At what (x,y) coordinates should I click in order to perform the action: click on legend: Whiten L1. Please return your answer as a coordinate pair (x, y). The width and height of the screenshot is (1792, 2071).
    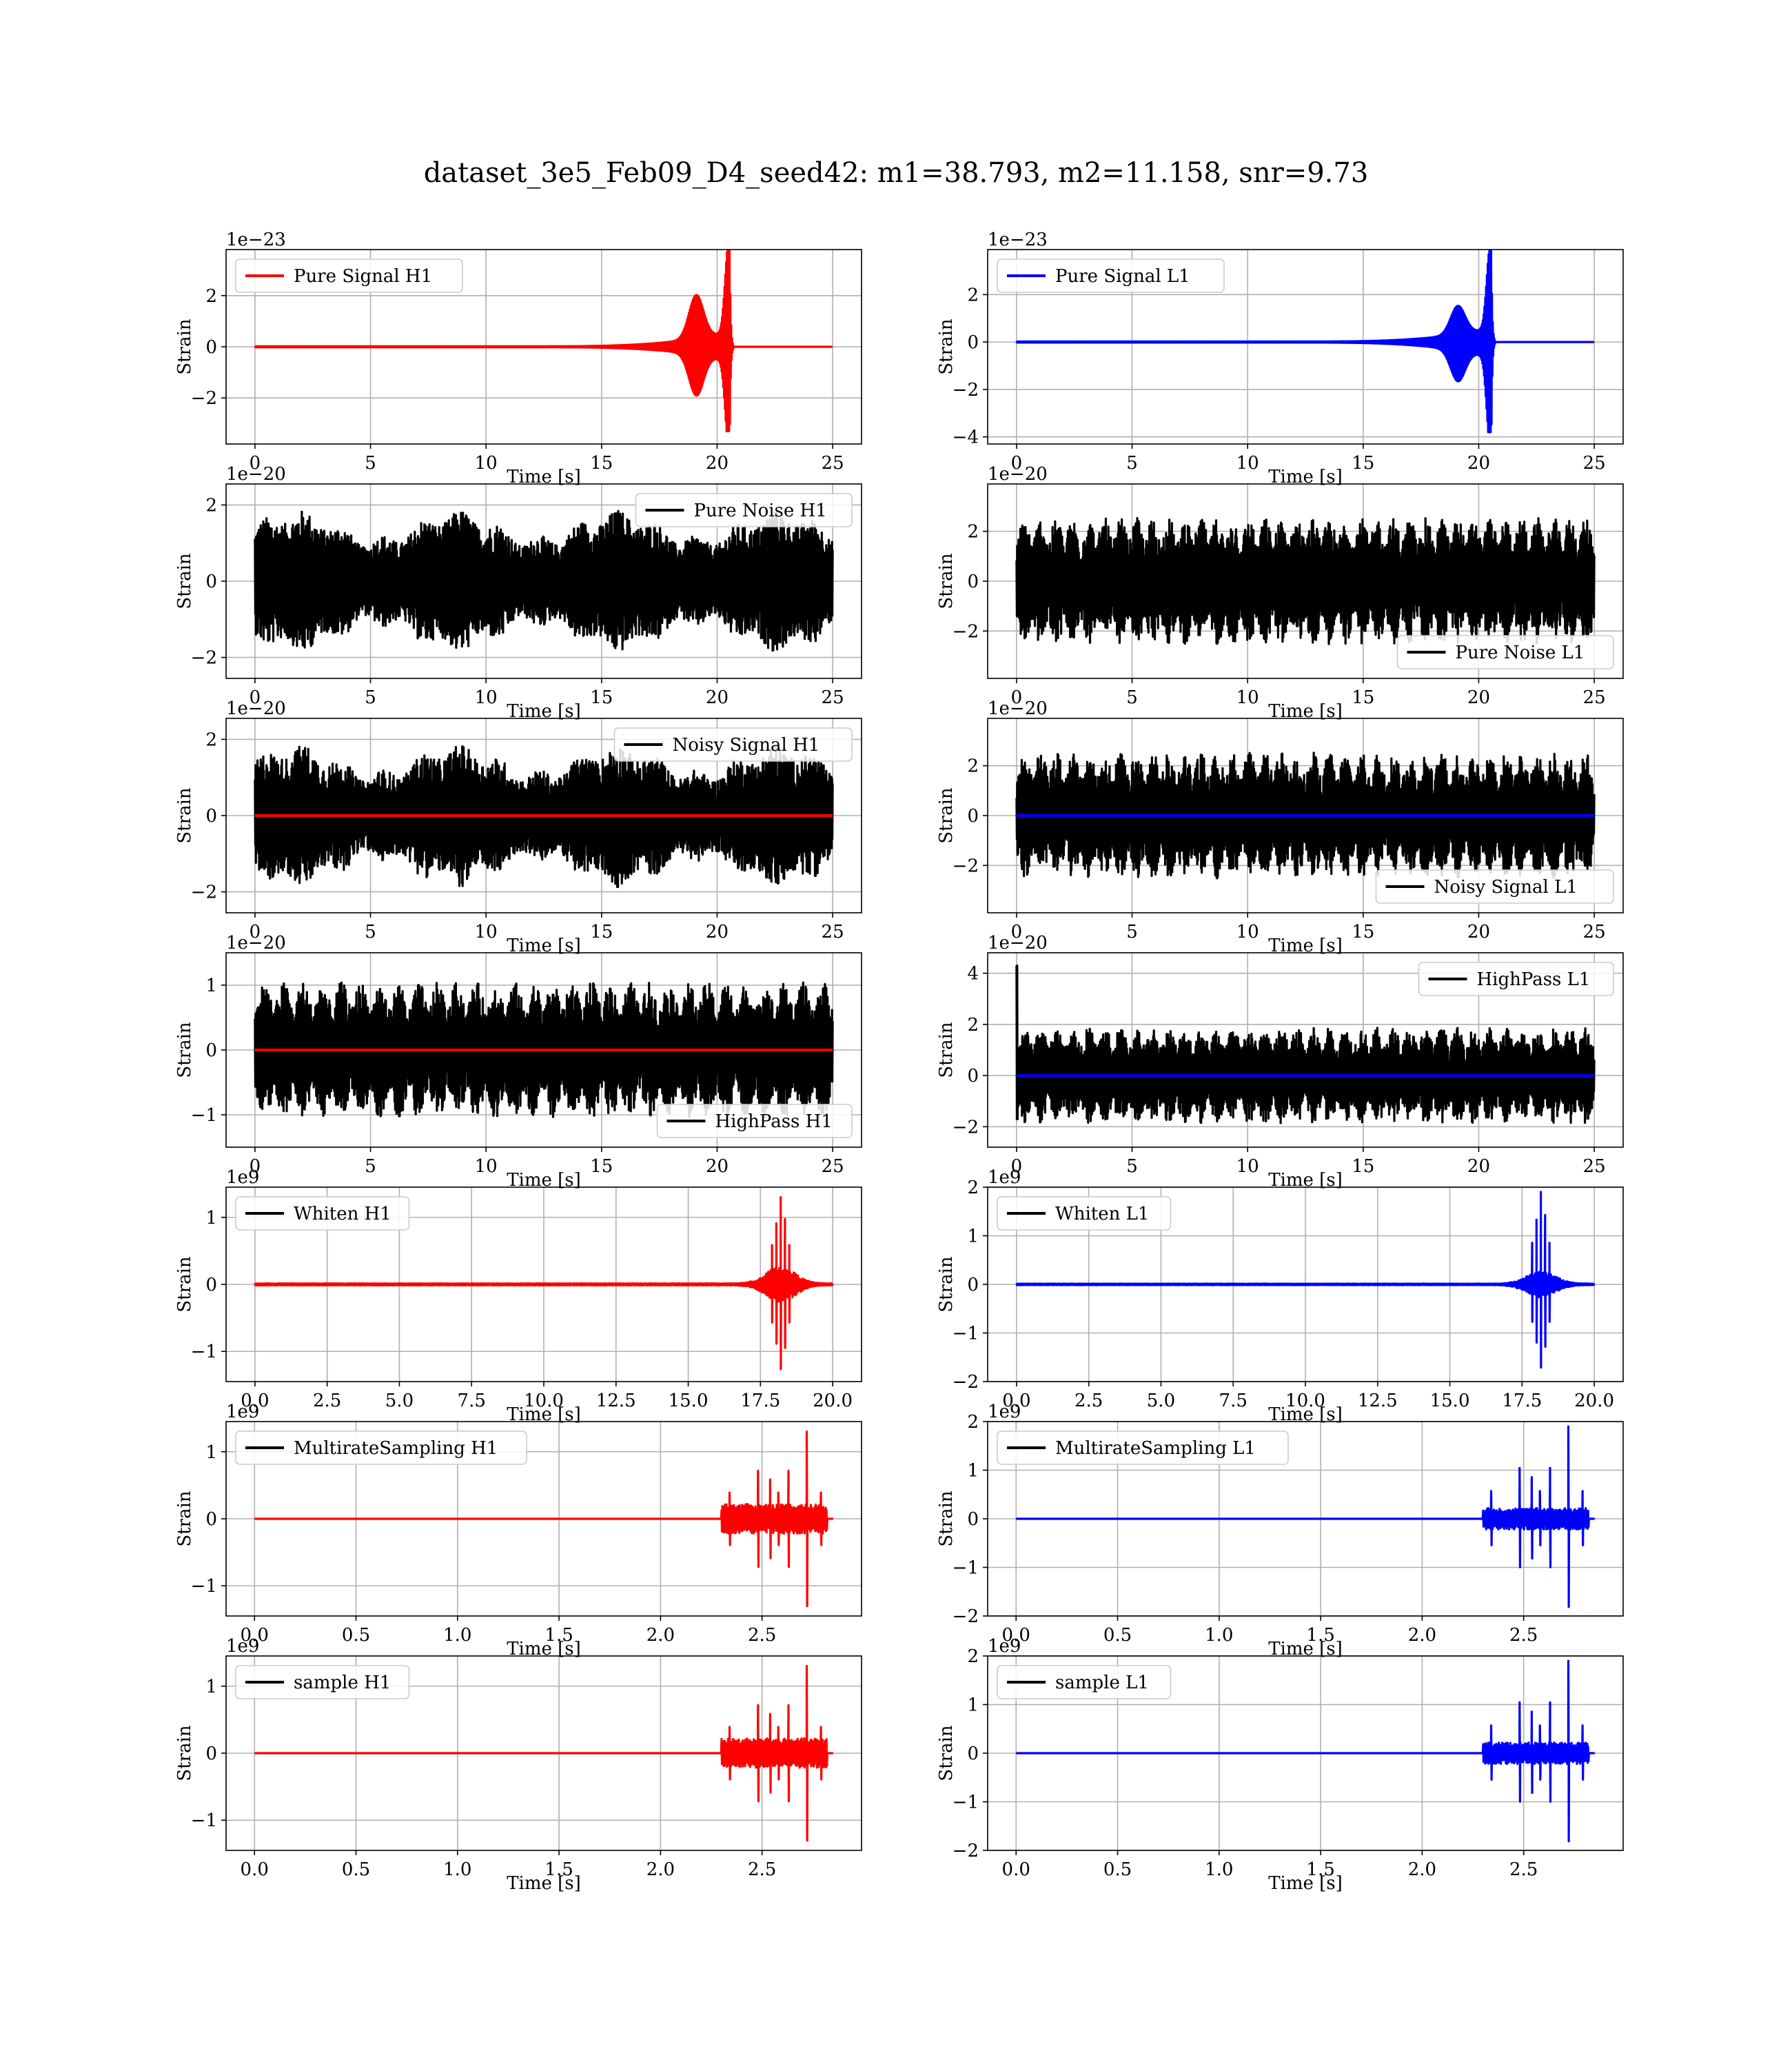
    Looking at the image, I should click on (1084, 1213).